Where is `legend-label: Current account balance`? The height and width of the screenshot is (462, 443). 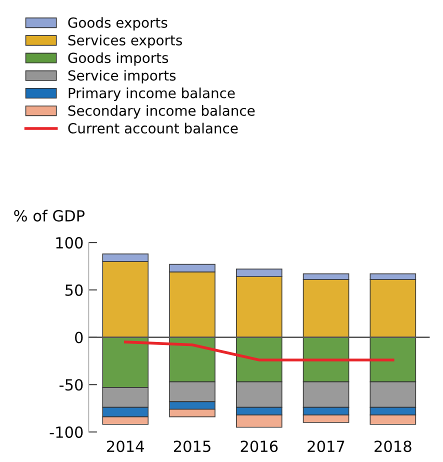 legend-label: Current account balance is located at coordinates (153, 128).